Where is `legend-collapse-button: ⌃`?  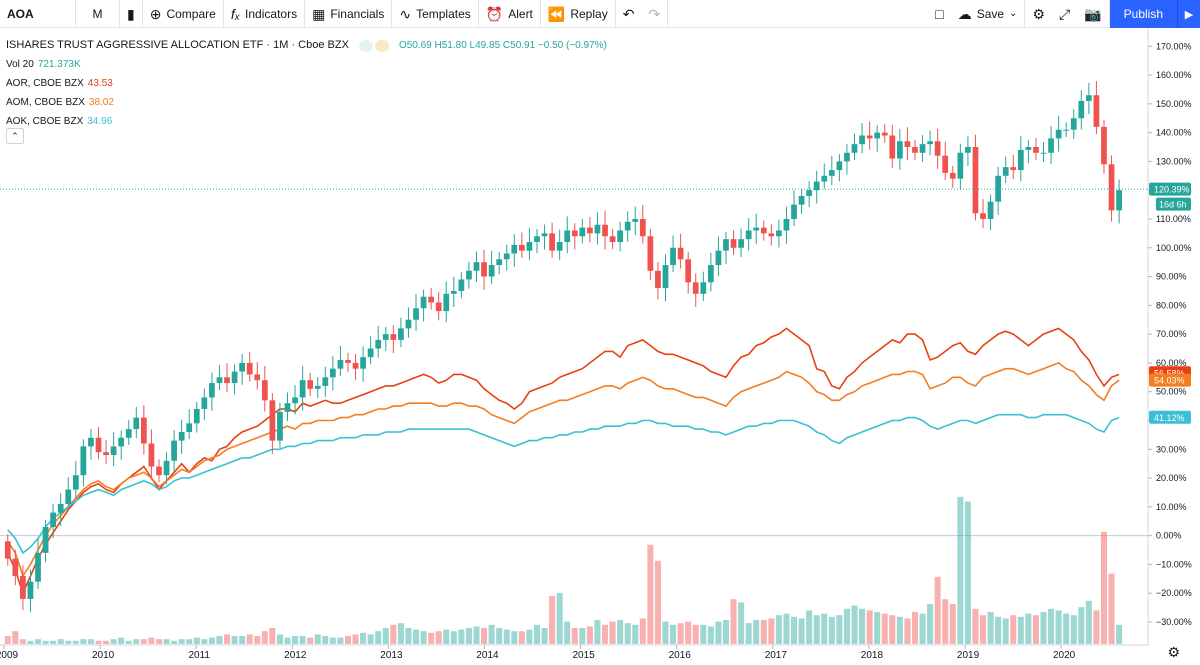 legend-collapse-button: ⌃ is located at coordinates (15, 136).